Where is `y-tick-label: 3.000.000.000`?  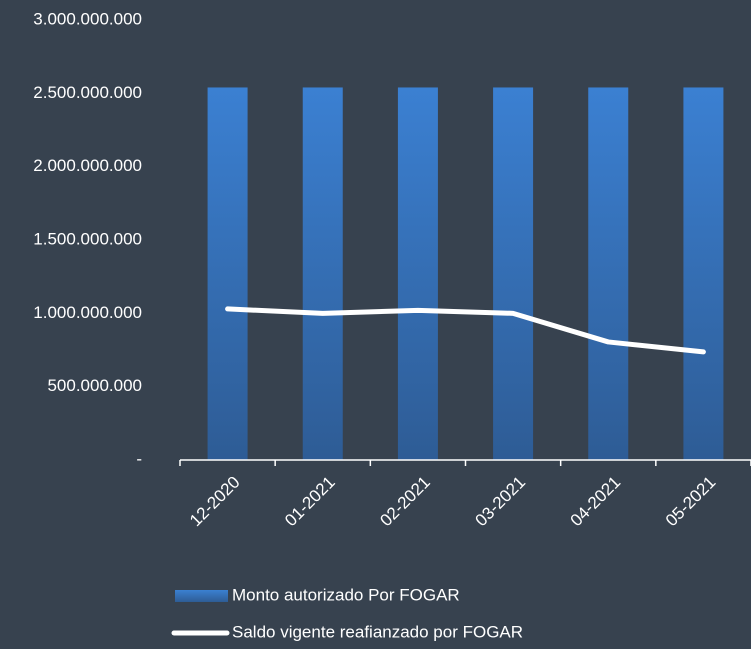 y-tick-label: 3.000.000.000 is located at coordinates (87, 18).